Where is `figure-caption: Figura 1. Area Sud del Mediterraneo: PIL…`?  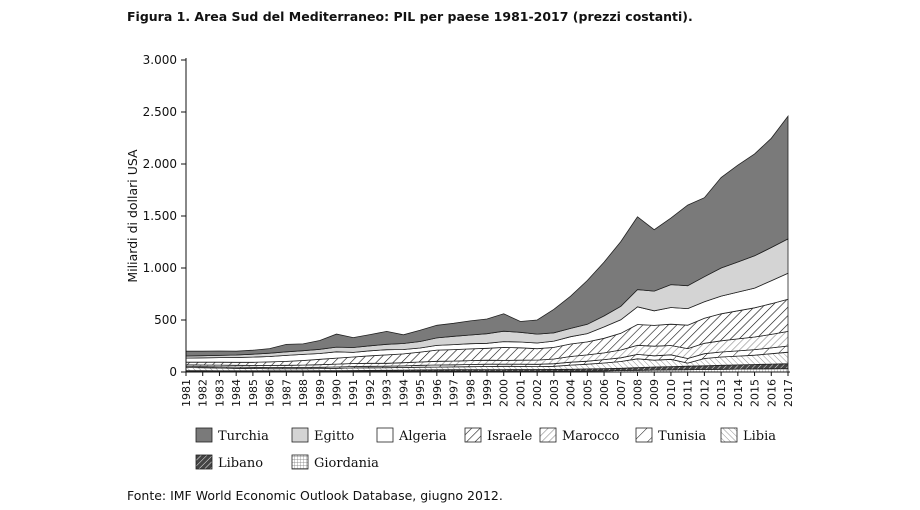
figure-caption: Figura 1. Area Sud del Mediterraneo: PIL… is located at coordinates (410, 16).